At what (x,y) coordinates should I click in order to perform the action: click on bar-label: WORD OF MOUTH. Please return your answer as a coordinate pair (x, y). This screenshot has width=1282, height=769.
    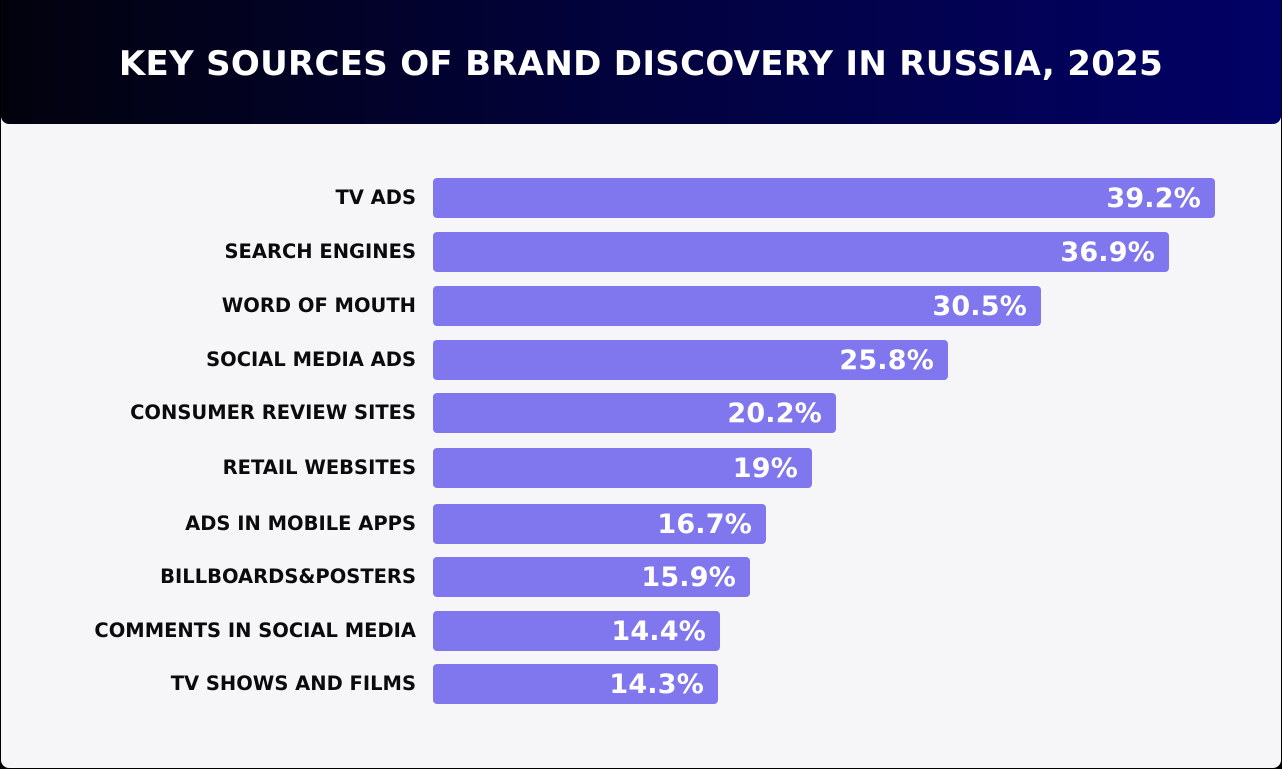
    Looking at the image, I should click on (318, 305).